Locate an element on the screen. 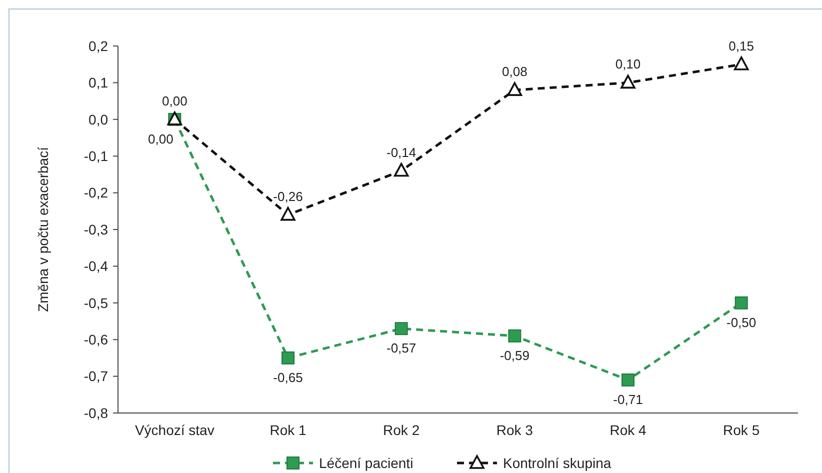 The width and height of the screenshot is (822, 473). y-tick-label: -0,5 is located at coordinates (96, 302).